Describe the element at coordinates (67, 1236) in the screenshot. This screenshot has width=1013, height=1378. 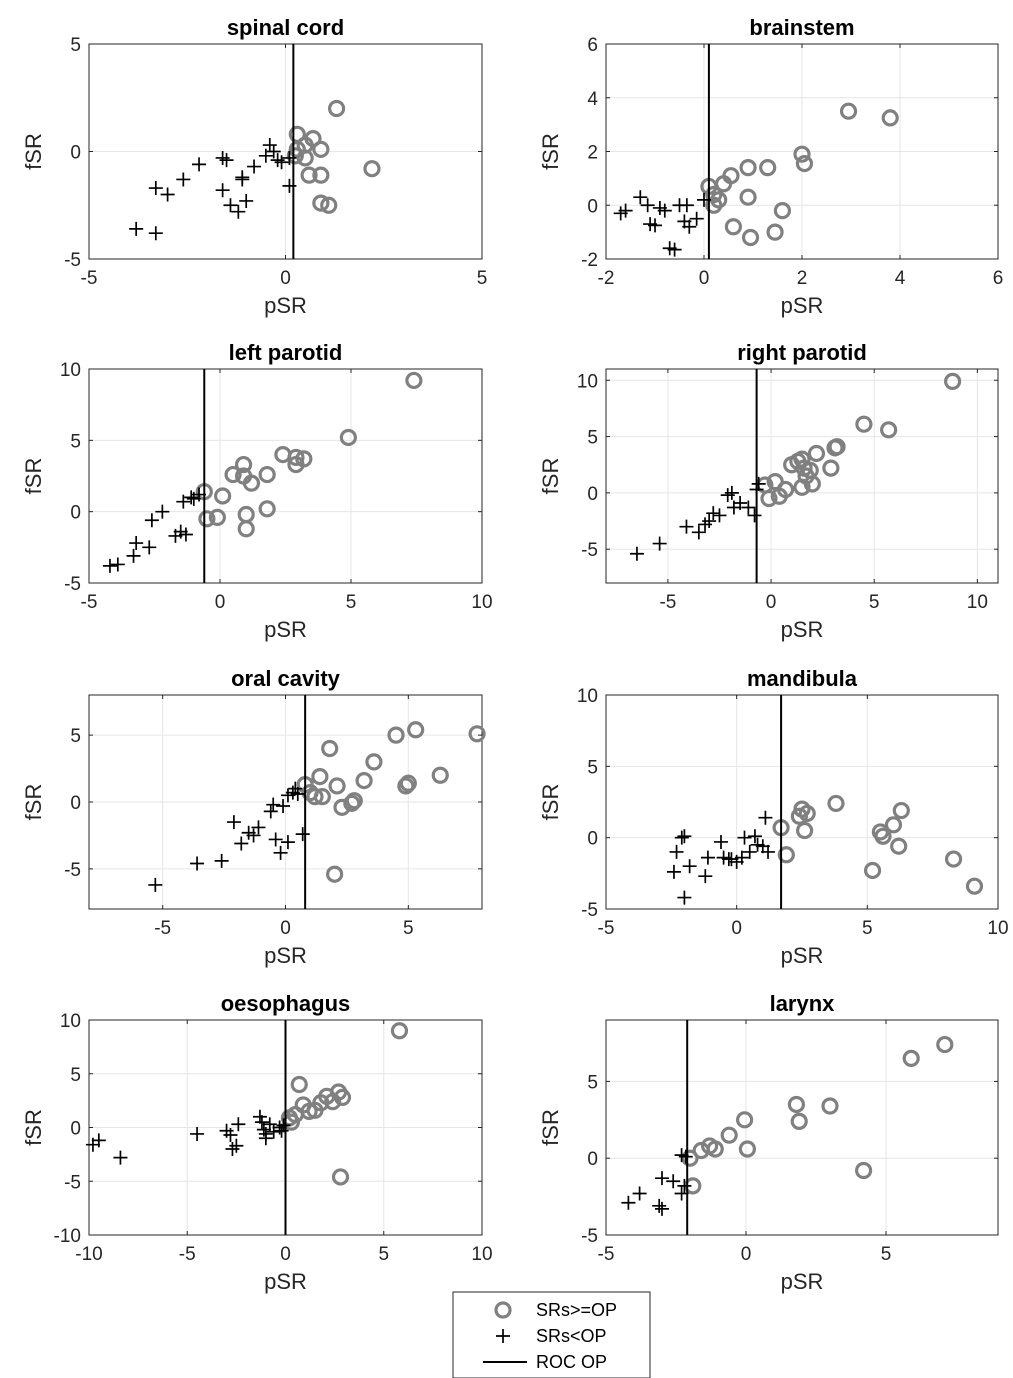
I see `y-tick-label: -10` at that location.